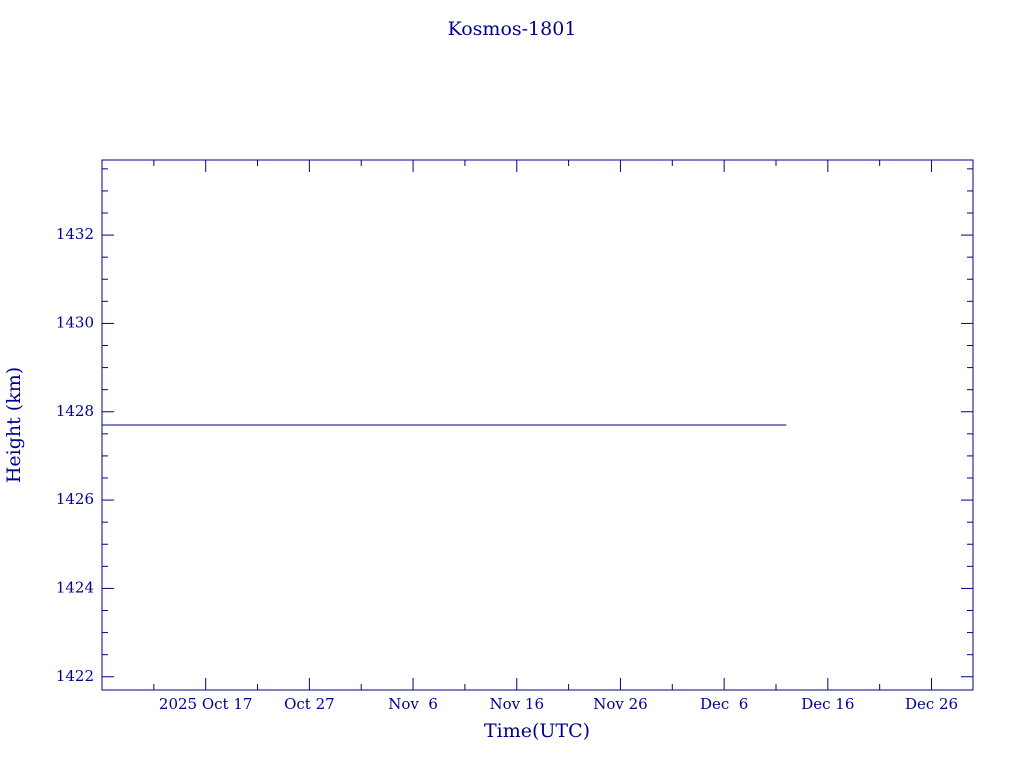  What do you see at coordinates (537, 731) in the screenshot?
I see `x-axis-label: Time(UTC)` at bounding box center [537, 731].